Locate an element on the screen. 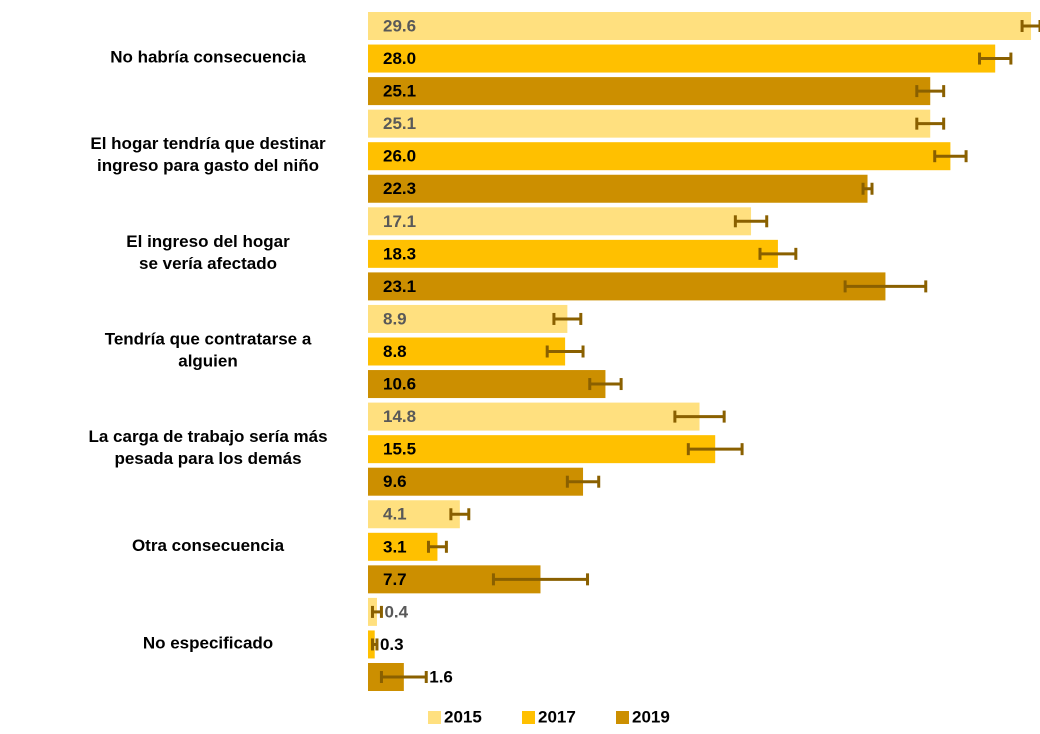 This screenshot has width=1040, height=734. category-line: alguien is located at coordinates (208, 361).